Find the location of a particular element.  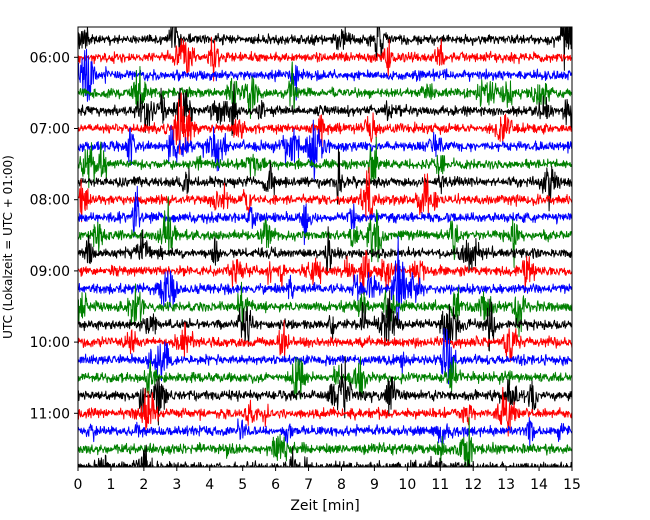

x-axis-label: Zeit [min] is located at coordinates (324, 506).